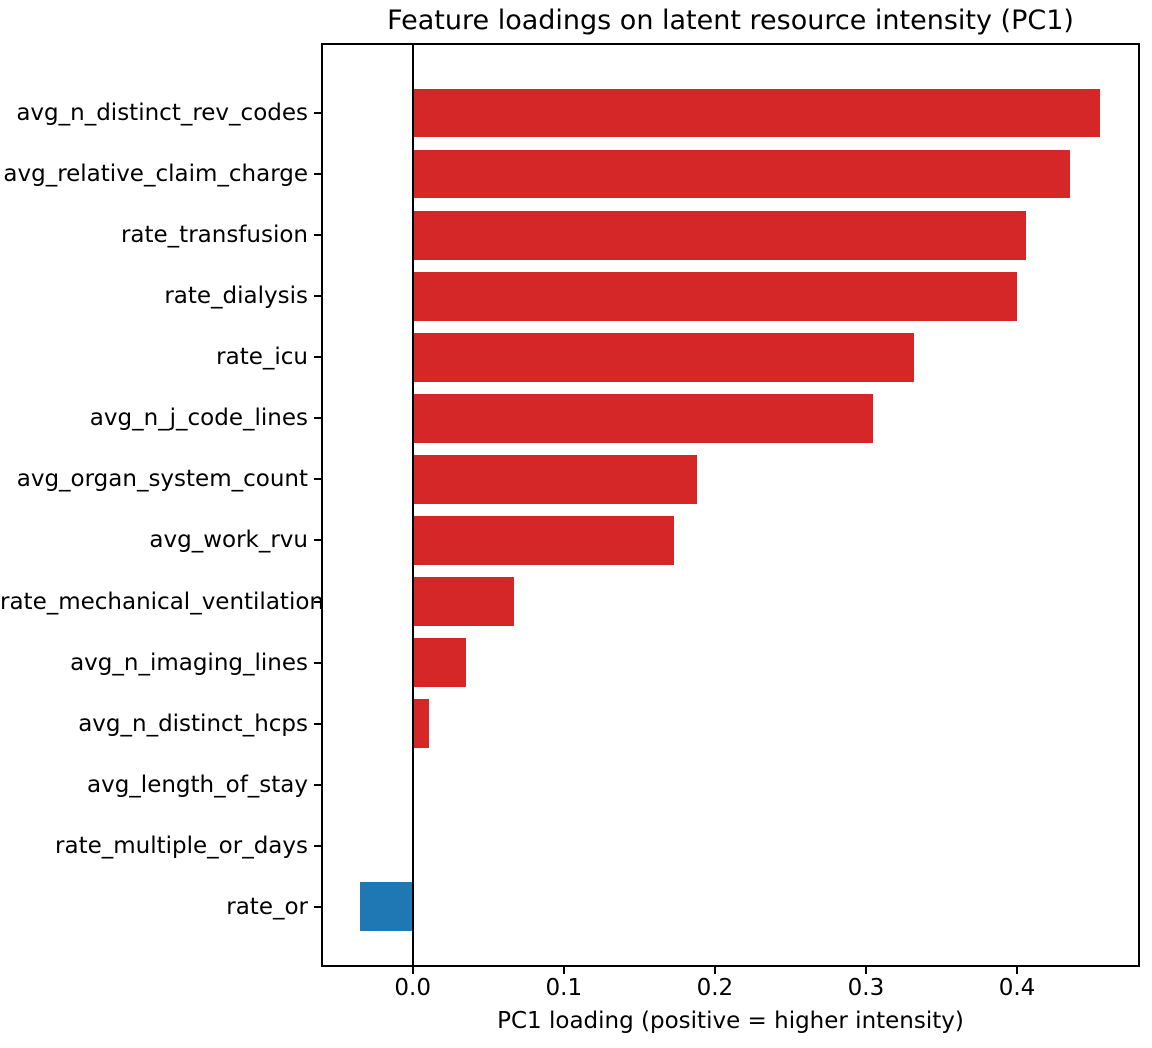  What do you see at coordinates (643, 418) in the screenshot?
I see `bar-avg_n_j_code_lines` at bounding box center [643, 418].